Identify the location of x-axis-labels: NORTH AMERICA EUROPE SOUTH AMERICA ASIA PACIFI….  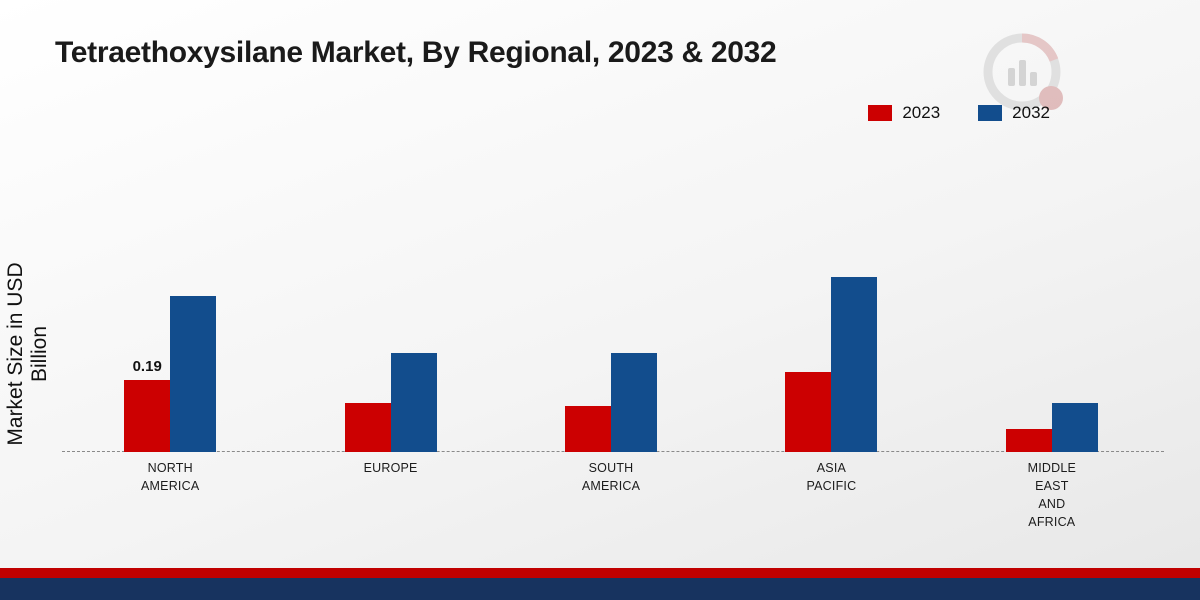
(611, 495).